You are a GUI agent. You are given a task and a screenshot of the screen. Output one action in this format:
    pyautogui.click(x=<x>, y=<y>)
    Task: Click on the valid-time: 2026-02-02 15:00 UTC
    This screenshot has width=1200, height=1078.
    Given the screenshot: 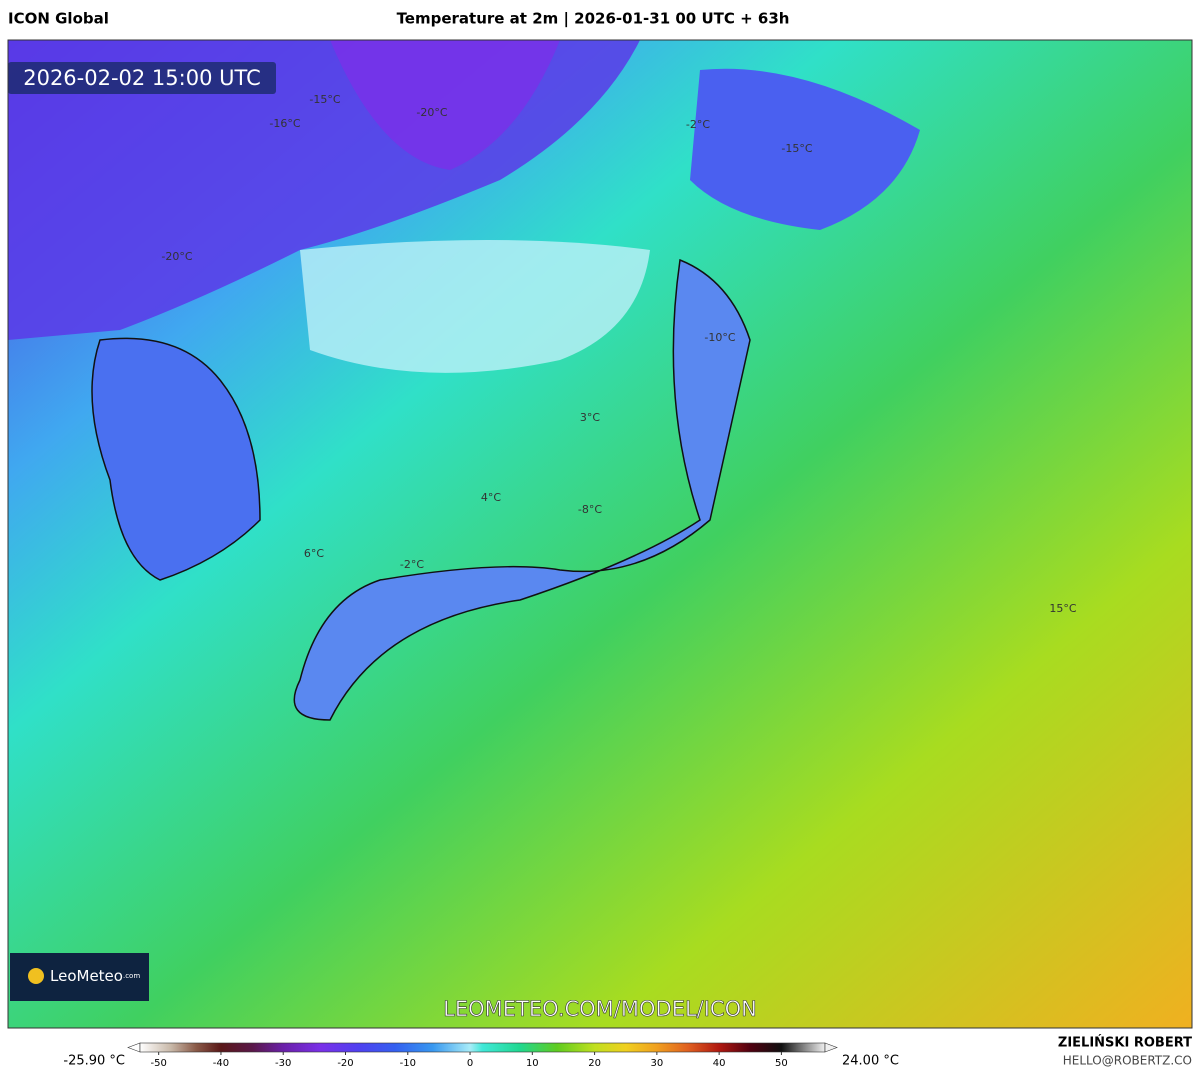 What is the action you would take?
    pyautogui.click(x=142, y=78)
    